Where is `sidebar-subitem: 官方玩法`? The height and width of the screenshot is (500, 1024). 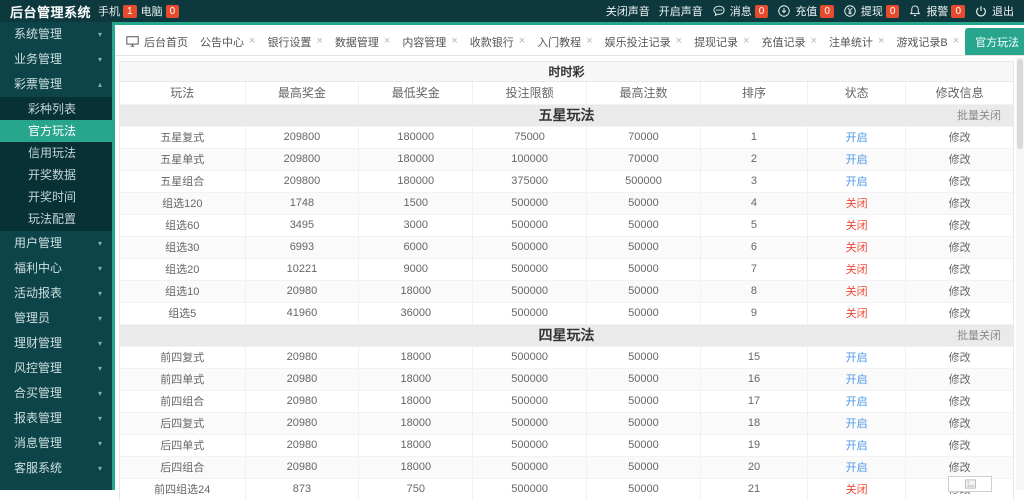 sidebar-subitem: 官方玩法 is located at coordinates (56, 131).